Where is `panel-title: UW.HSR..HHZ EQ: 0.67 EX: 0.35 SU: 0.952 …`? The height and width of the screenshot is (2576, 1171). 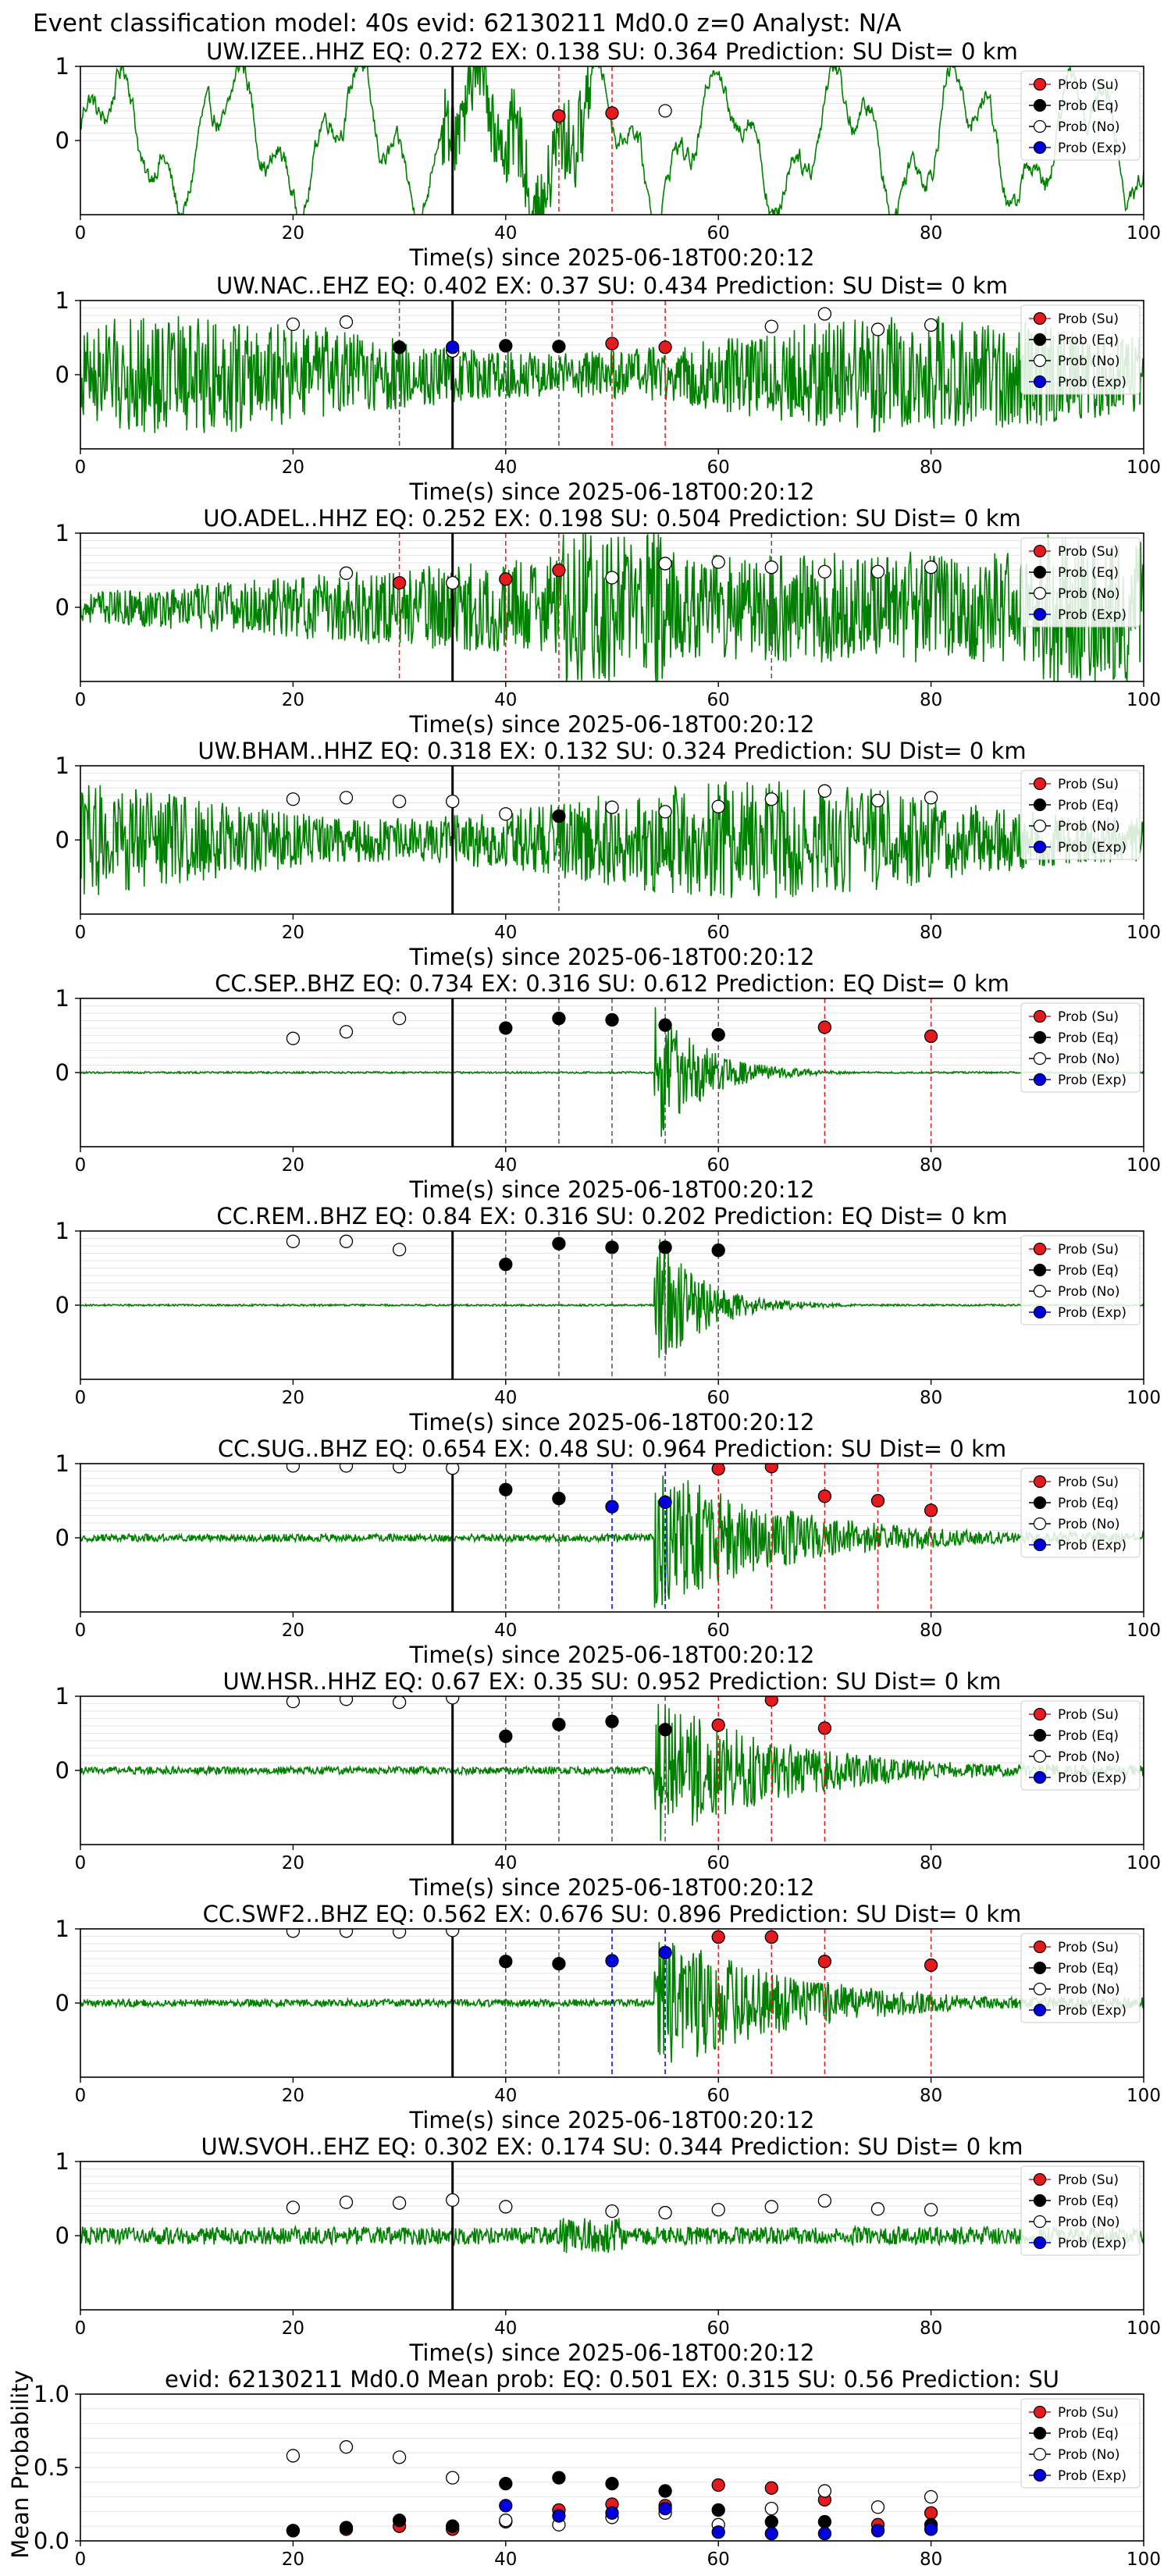 panel-title: UW.HSR..HHZ EQ: 0.67 EX: 0.35 SU: 0.952 … is located at coordinates (611, 1681).